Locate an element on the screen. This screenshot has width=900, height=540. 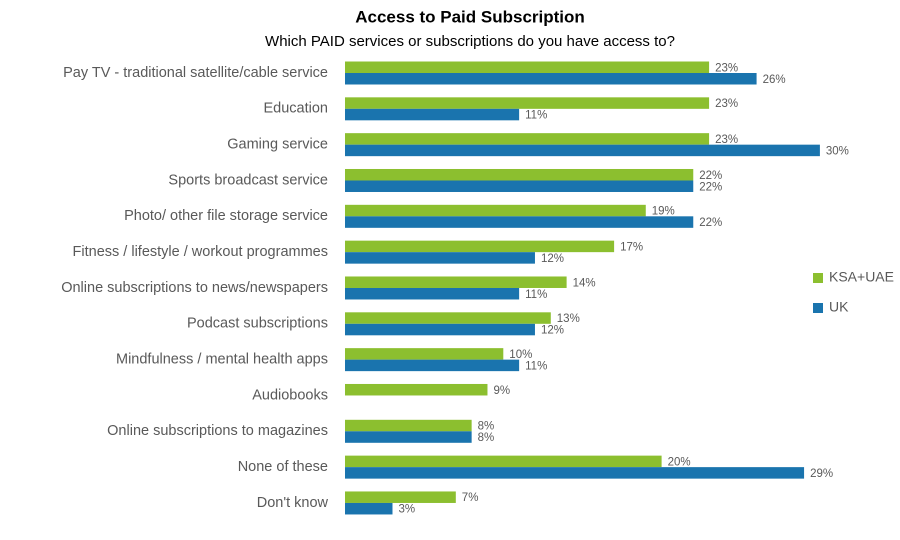
value-label: 17% is located at coordinates (631, 247).